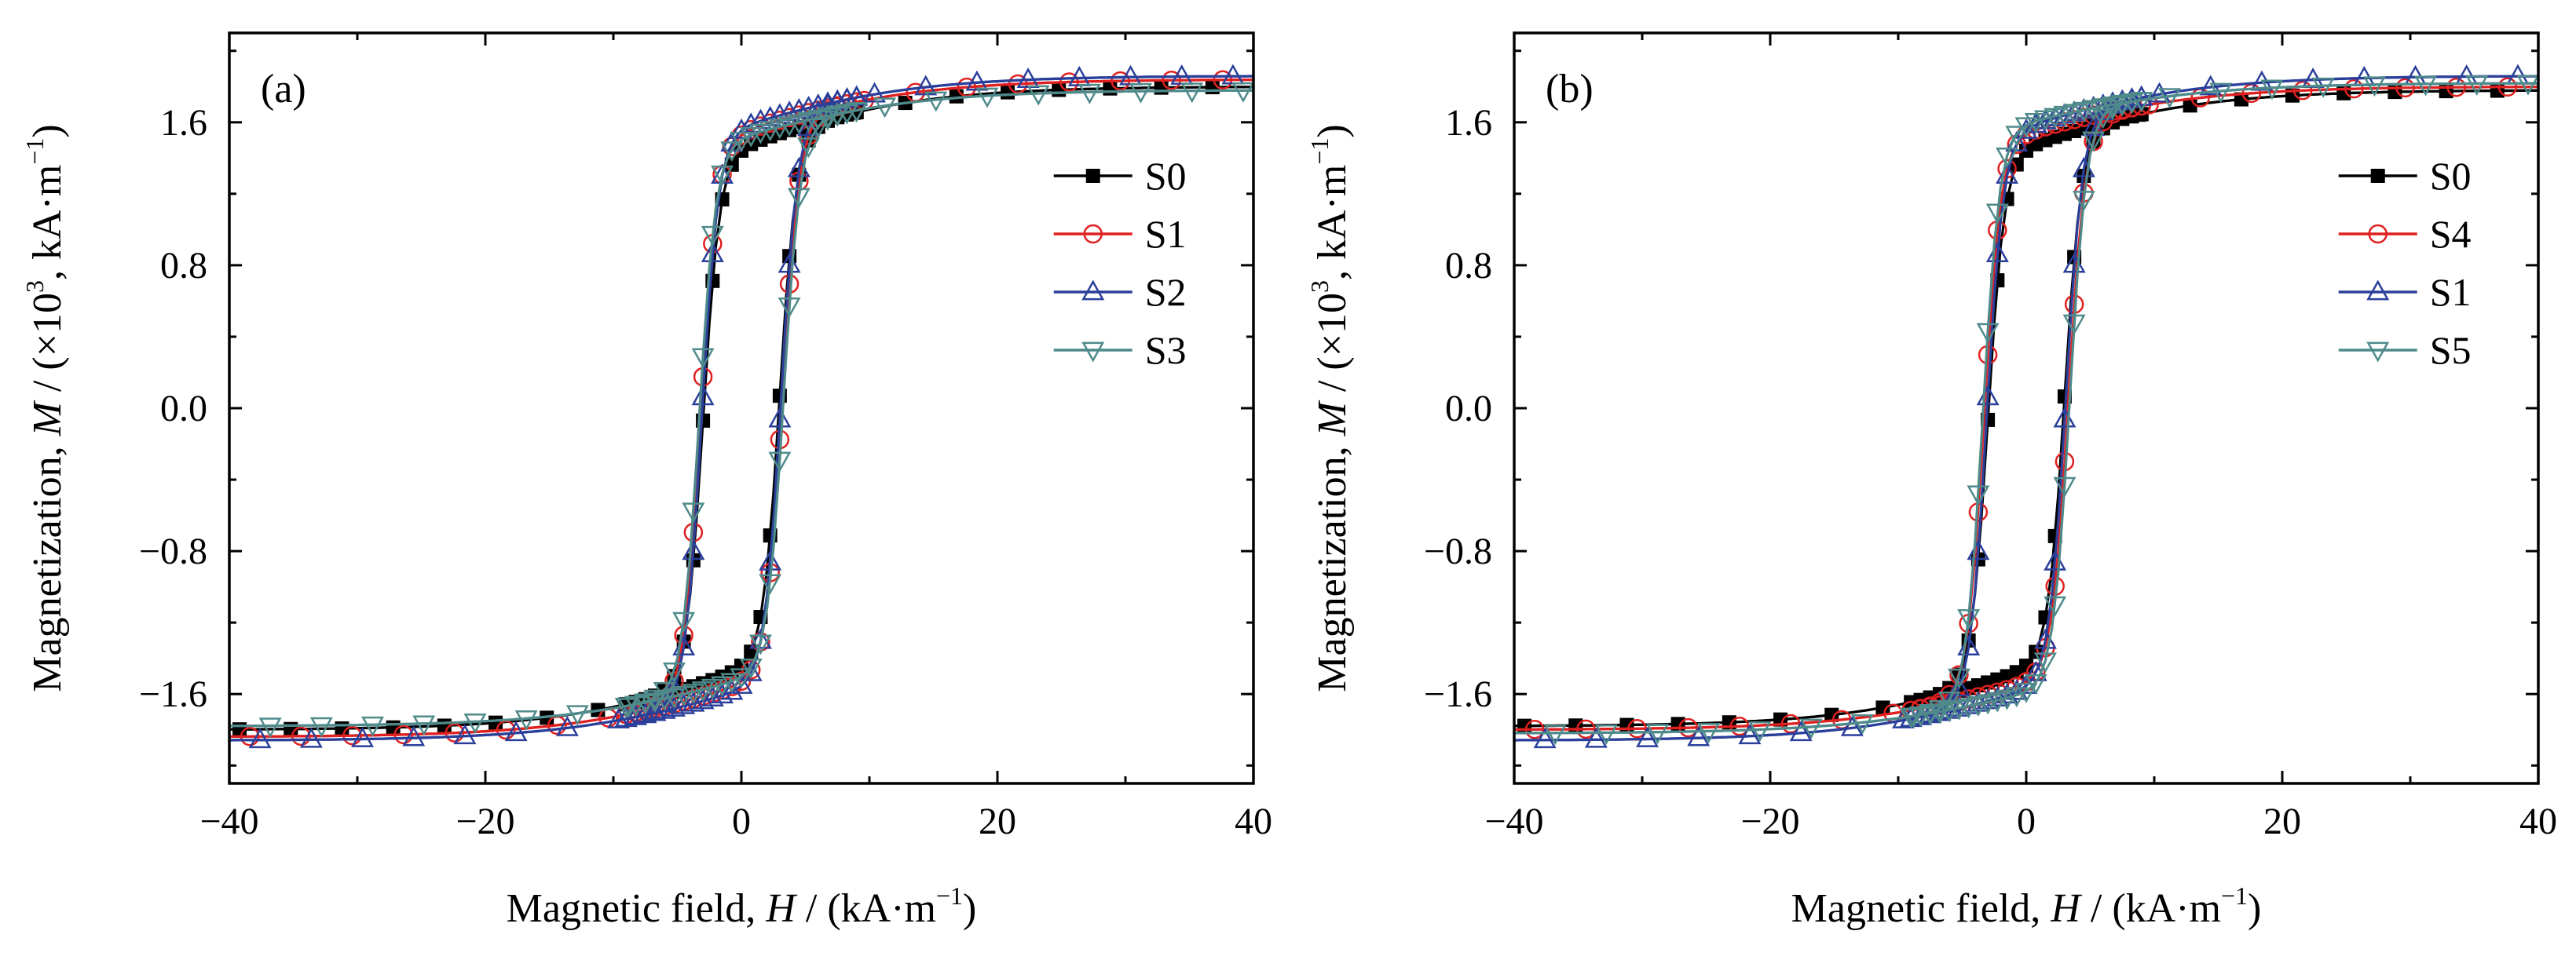 The height and width of the screenshot is (971, 2576). I want to click on y-tick-label: 1.6, so click(184, 123).